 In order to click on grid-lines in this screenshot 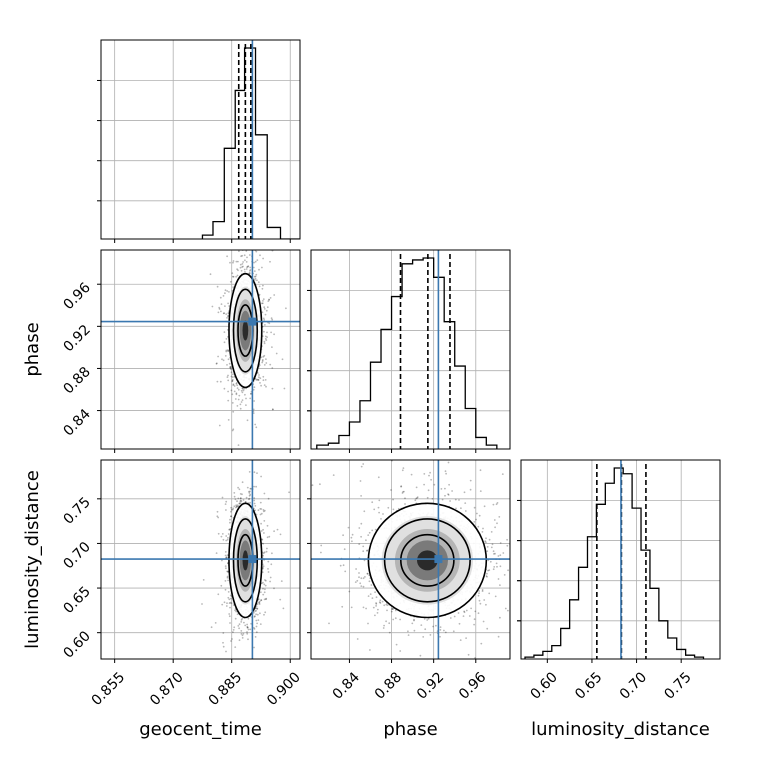, I will do `click(200, 349)`.